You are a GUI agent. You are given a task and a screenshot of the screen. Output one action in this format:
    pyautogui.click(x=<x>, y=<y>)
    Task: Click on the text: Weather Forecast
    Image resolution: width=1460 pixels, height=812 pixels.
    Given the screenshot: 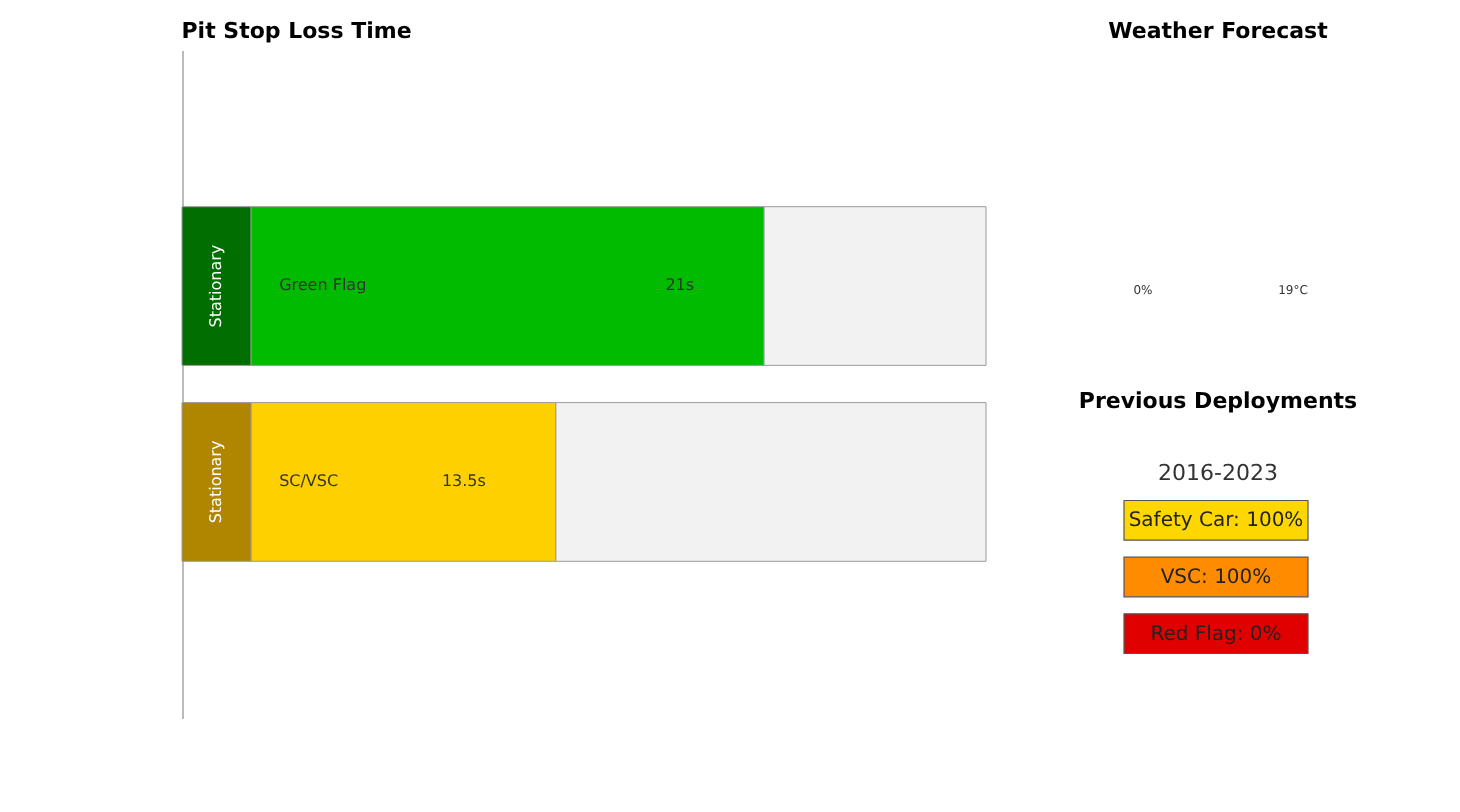 What is the action you would take?
    pyautogui.click(x=1218, y=31)
    